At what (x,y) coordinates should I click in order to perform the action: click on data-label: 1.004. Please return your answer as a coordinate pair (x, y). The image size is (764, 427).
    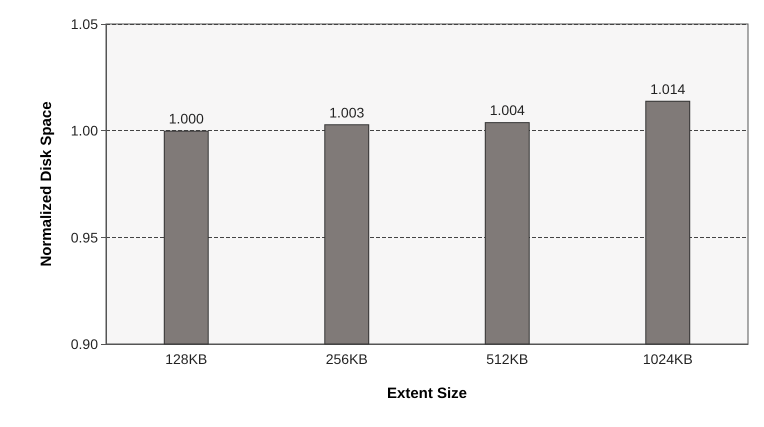
    Looking at the image, I should click on (507, 110).